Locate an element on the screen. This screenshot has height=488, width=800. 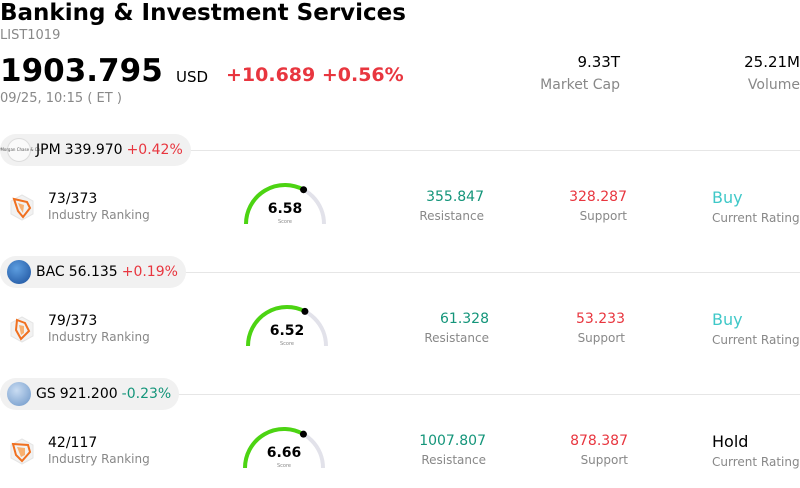
stock-price: 56.135 is located at coordinates (93, 272).